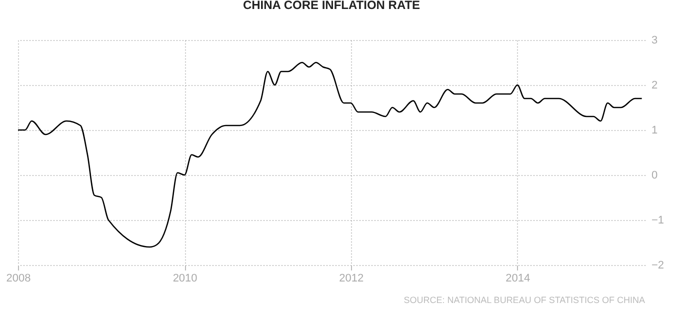  Describe the element at coordinates (185, 278) in the screenshot. I see `x-tick-label: 2010` at that location.